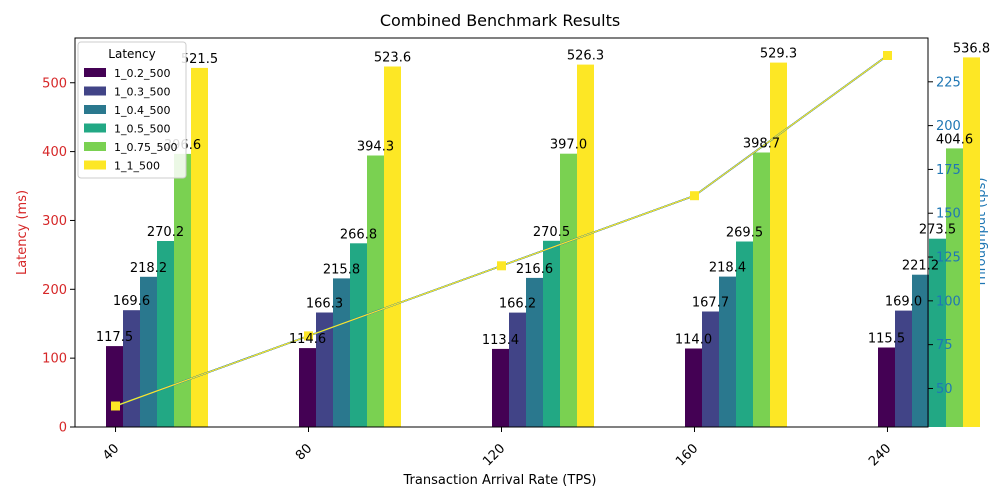 This screenshot has height=500, width=1000. I want to click on bar-value-label: 114.6, so click(307, 339).